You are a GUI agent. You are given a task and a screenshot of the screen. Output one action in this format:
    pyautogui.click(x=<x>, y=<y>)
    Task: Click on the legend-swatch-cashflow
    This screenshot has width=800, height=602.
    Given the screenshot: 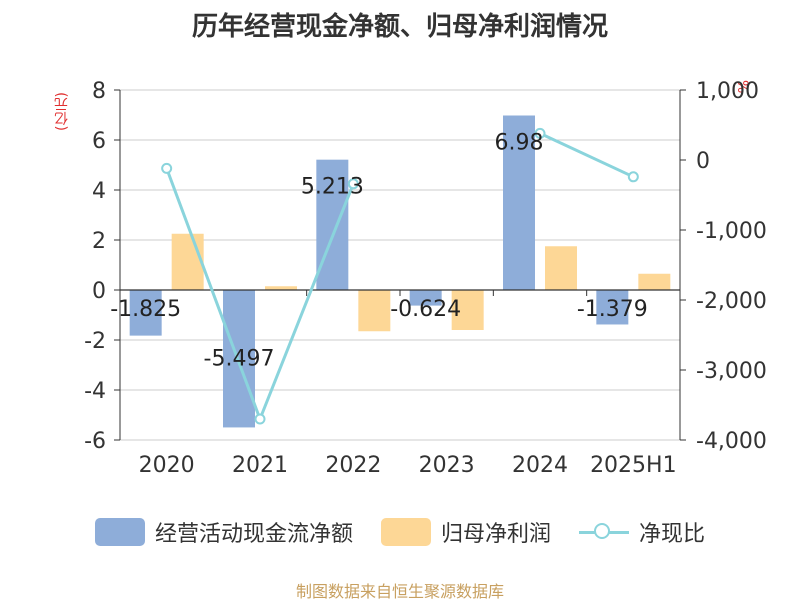 What is the action you would take?
    pyautogui.click(x=119, y=532)
    